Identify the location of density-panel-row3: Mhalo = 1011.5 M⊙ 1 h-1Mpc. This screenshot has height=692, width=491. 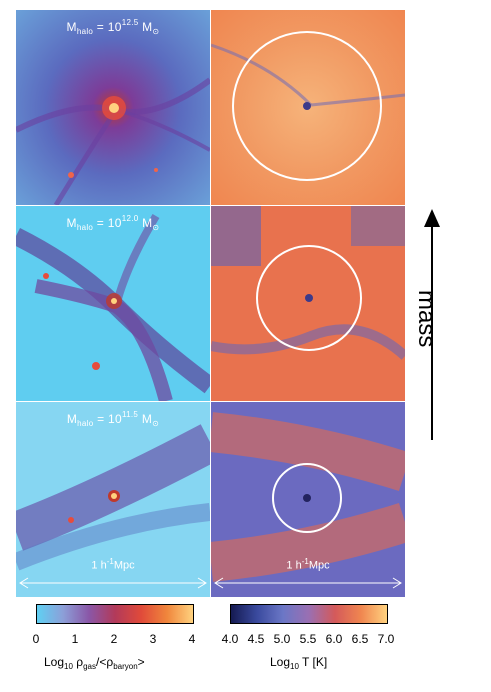
(113, 499).